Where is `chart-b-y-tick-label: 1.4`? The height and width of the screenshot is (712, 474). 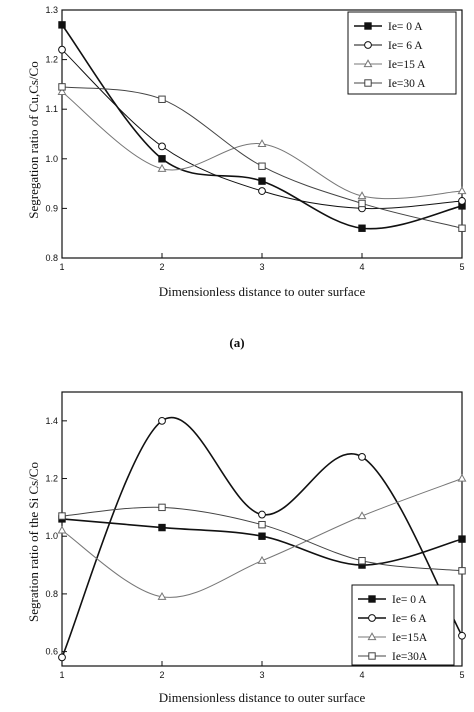 chart-b-y-tick-label: 1.4 is located at coordinates (51, 421).